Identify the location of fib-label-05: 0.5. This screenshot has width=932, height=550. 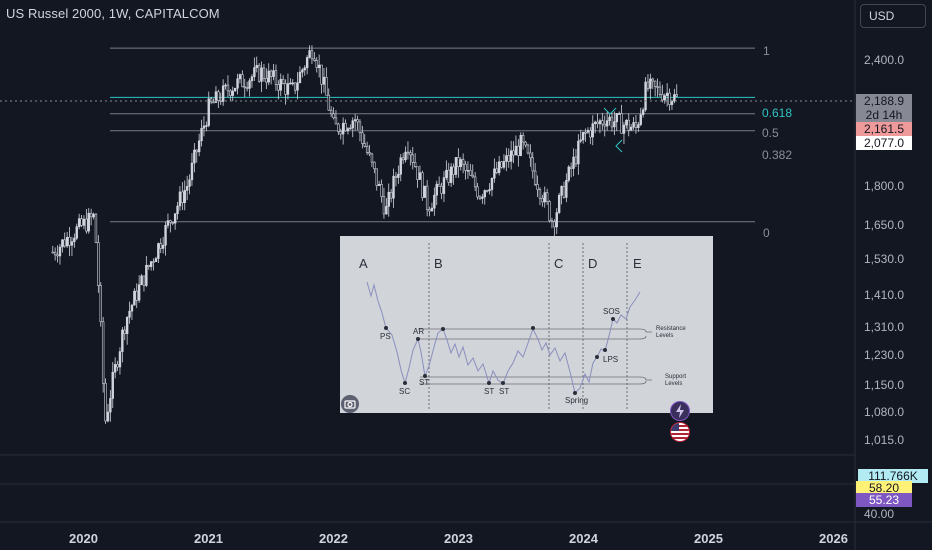
(770, 133).